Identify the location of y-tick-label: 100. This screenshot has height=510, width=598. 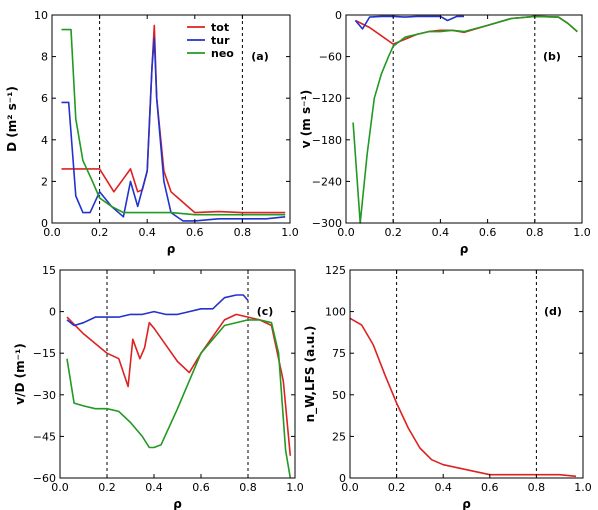
(335, 312).